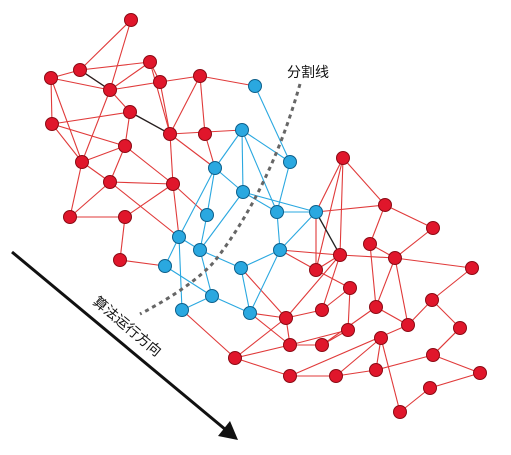 The height and width of the screenshot is (455, 511). I want to click on split-line-label: 分割线, so click(308, 72).